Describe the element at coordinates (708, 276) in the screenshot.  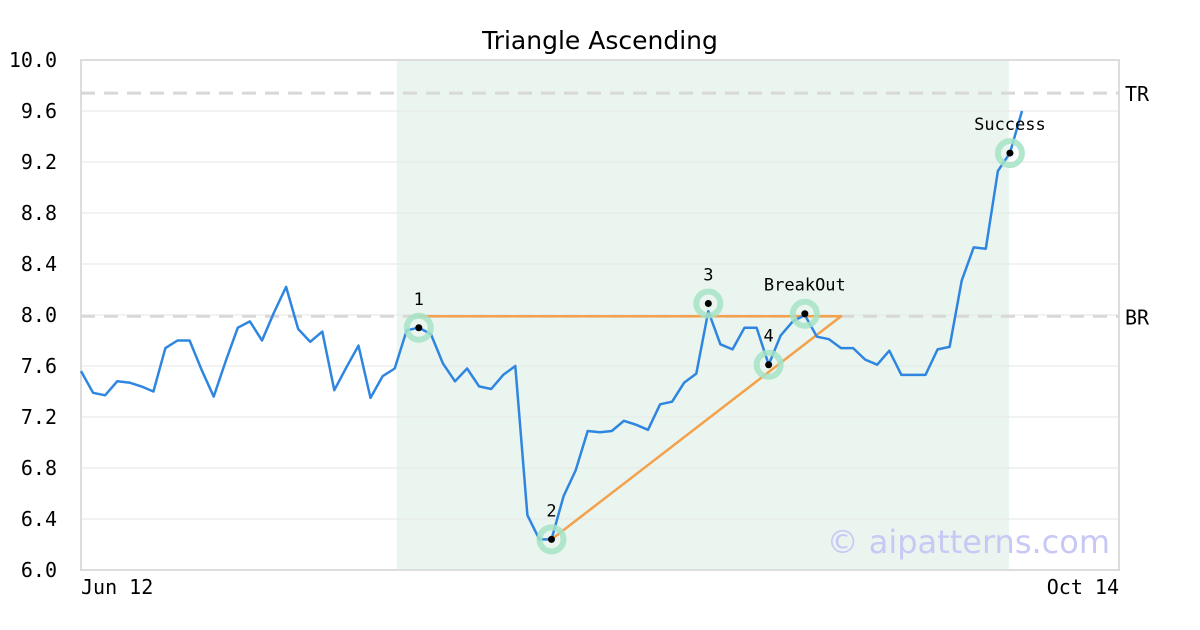
I see `point-label: 3` at that location.